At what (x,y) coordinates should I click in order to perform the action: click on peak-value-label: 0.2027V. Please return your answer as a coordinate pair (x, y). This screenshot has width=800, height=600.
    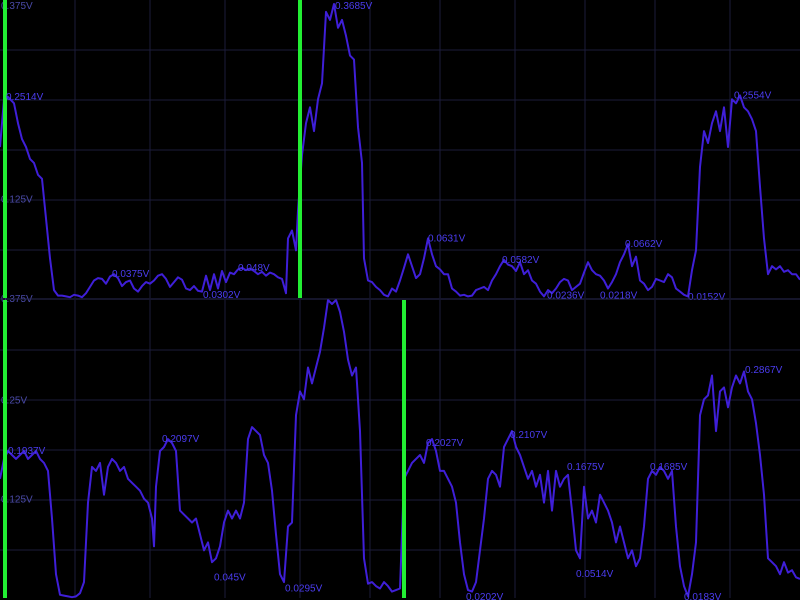
    Looking at the image, I should click on (445, 443).